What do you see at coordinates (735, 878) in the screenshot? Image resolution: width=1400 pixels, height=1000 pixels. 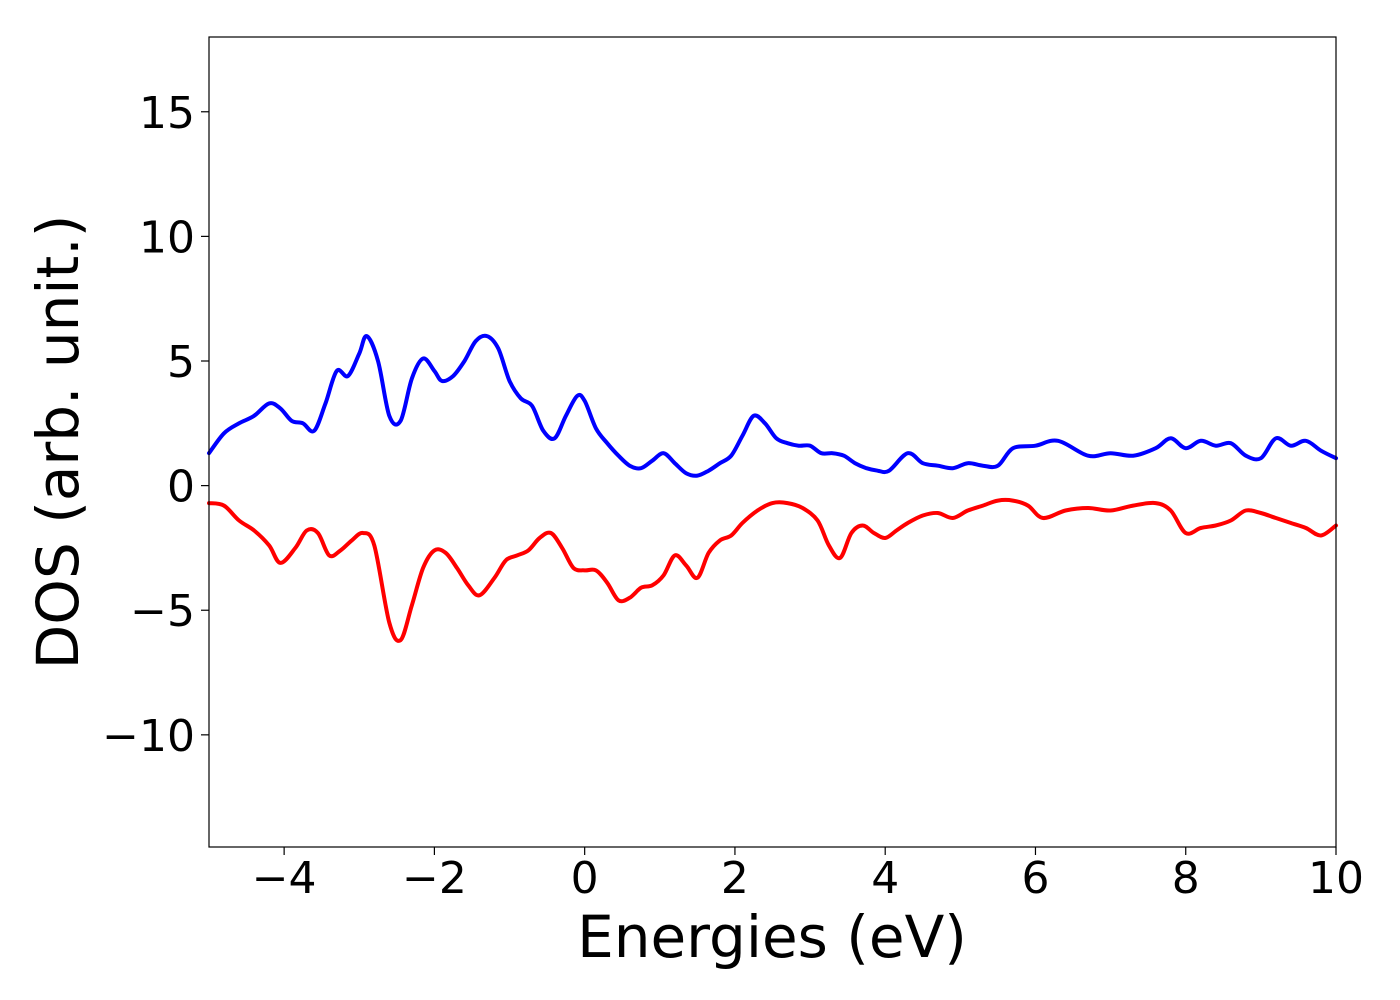 I see `x-tick-label: 2` at bounding box center [735, 878].